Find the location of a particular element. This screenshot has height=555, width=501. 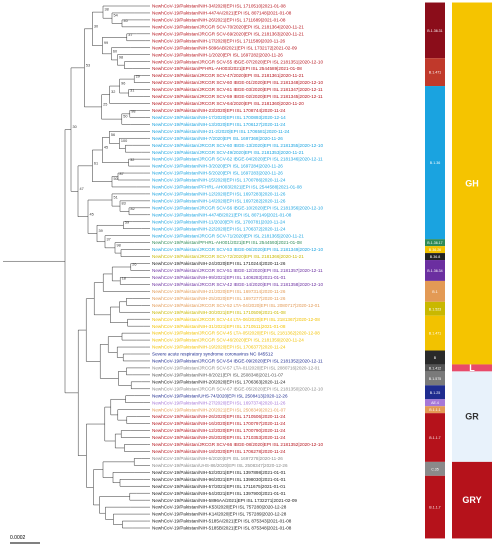

clade-group-bar: GH L GR GRY is located at coordinates (472, 270).